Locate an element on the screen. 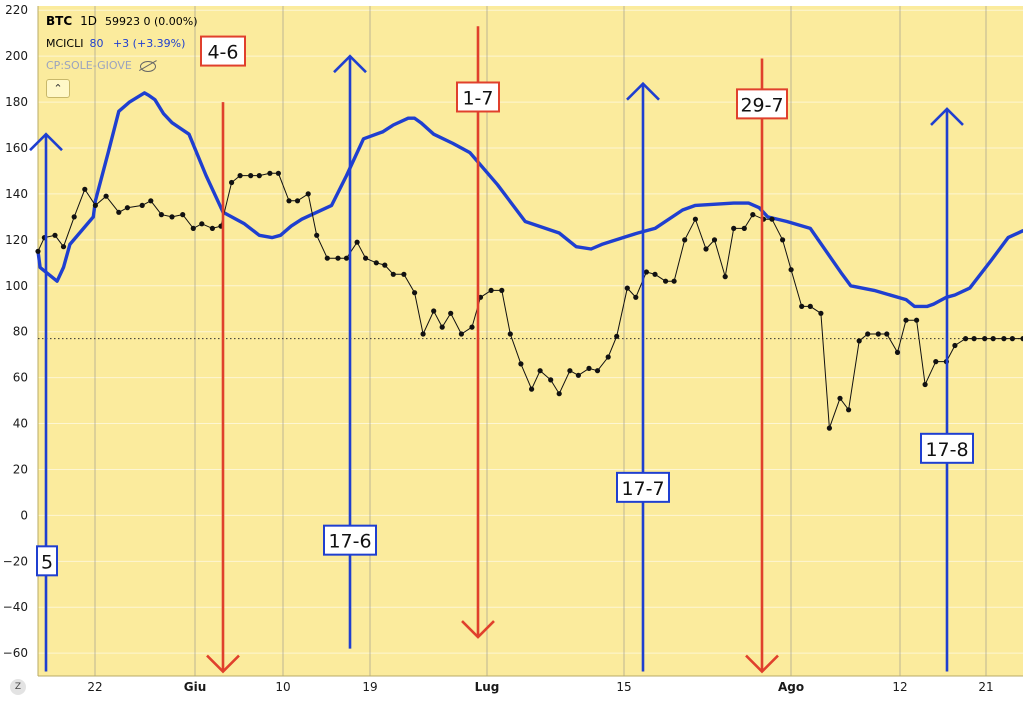  marker-label-text: 17-6 is located at coordinates (349, 542).